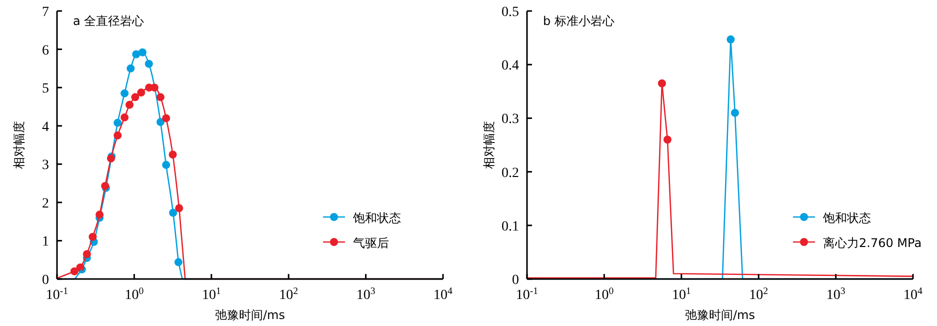  What do you see at coordinates (510, 226) in the screenshot?
I see `y-tick-label: 0.1` at bounding box center [510, 226].